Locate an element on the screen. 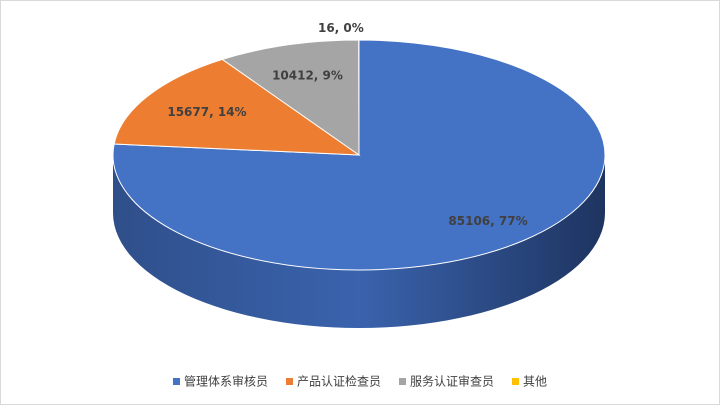 Image resolution: width=720 pixels, height=405 pixels. data-label: 10412, 9% is located at coordinates (307, 75).